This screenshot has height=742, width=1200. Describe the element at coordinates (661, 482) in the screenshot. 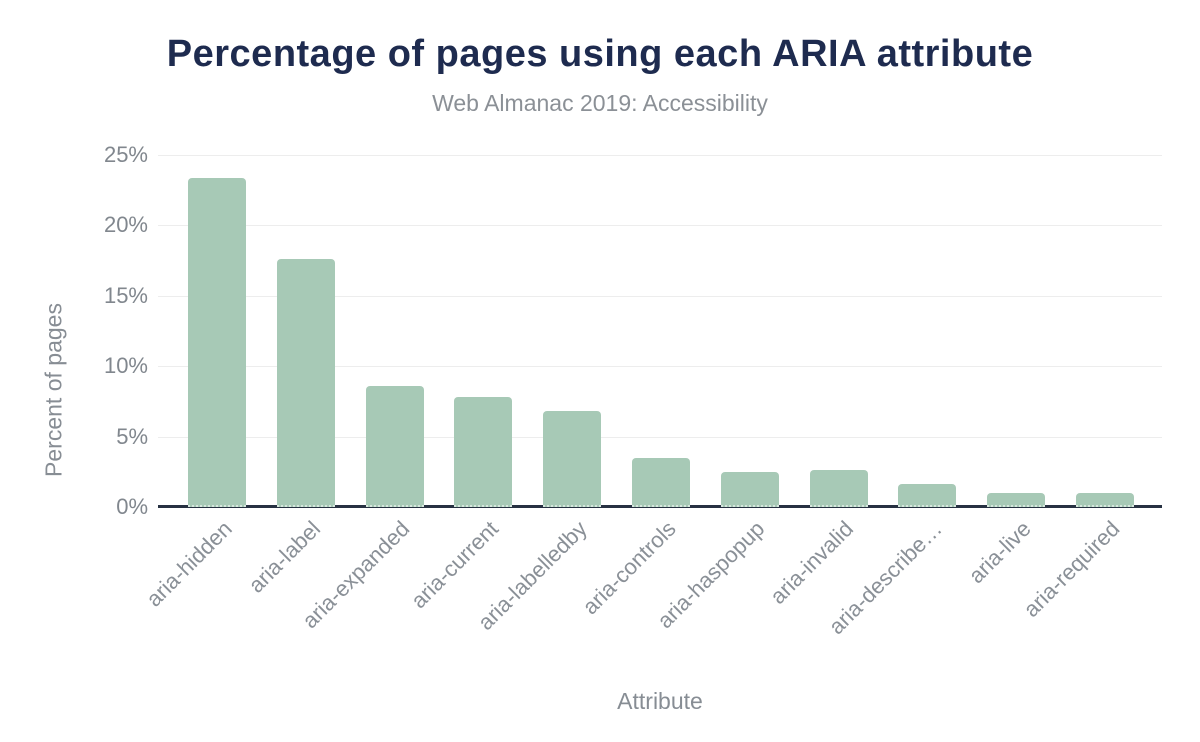

I see `bar-aria-controls` at that location.